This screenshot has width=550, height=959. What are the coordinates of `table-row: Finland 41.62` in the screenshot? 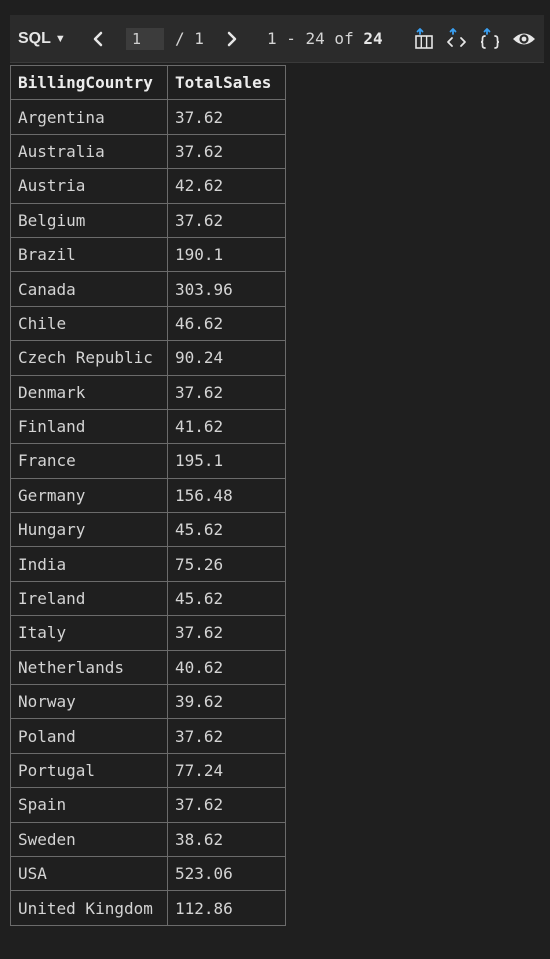 It's located at (148, 426).